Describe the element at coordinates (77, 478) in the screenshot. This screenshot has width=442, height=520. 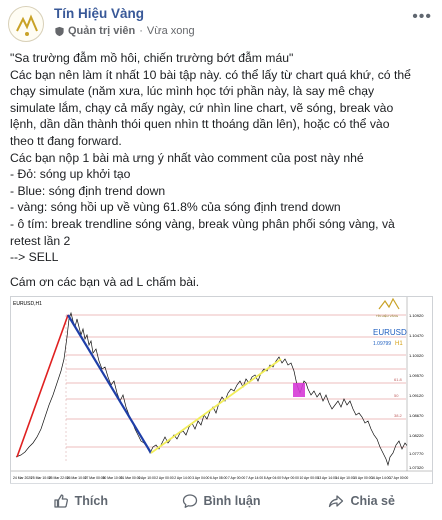
I see `x-tick: 26 Mar 10:00` at that location.